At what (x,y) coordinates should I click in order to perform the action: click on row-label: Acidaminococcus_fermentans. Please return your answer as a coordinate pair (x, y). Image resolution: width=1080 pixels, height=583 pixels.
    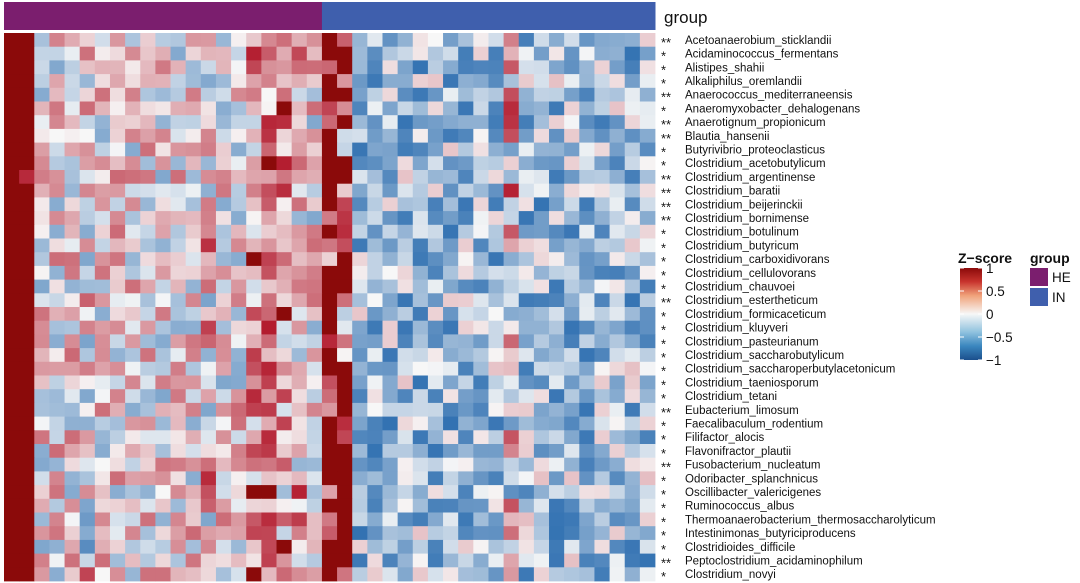
    Looking at the image, I should click on (762, 55).